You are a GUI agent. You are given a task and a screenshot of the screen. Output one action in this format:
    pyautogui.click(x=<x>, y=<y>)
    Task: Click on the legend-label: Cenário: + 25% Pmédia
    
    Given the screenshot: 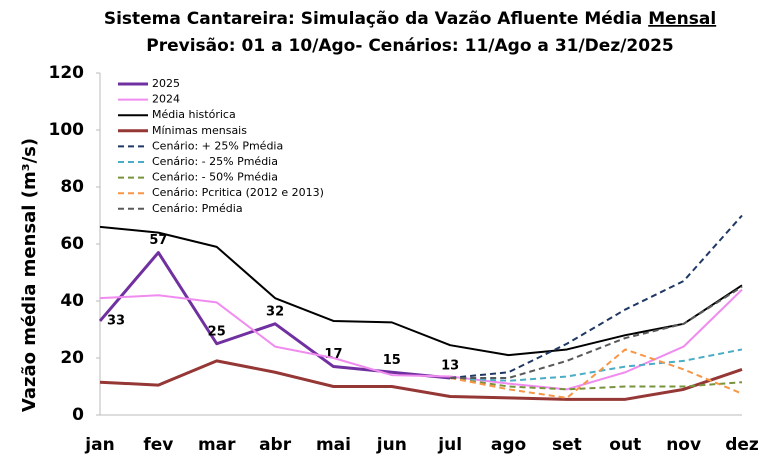 What is the action you would take?
    pyautogui.click(x=217, y=145)
    